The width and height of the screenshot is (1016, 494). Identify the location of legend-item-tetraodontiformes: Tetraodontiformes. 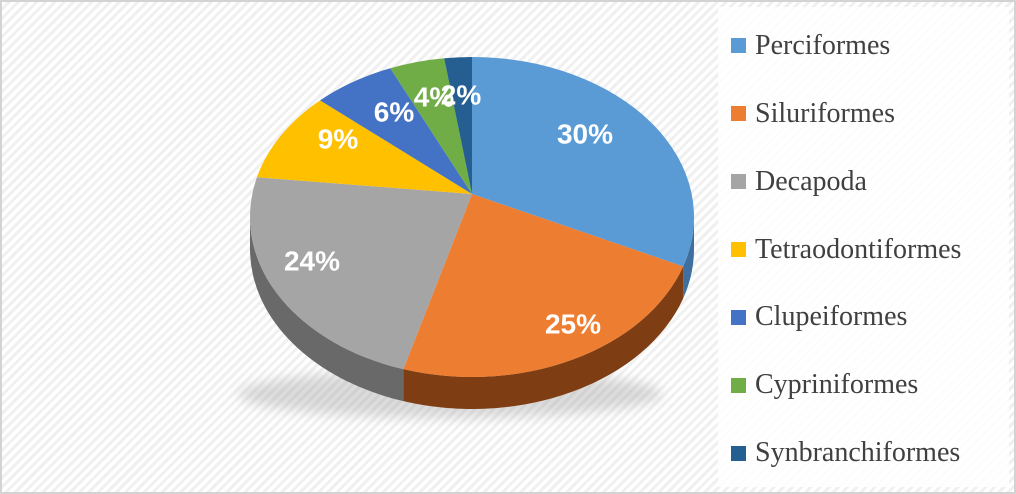
(870, 250).